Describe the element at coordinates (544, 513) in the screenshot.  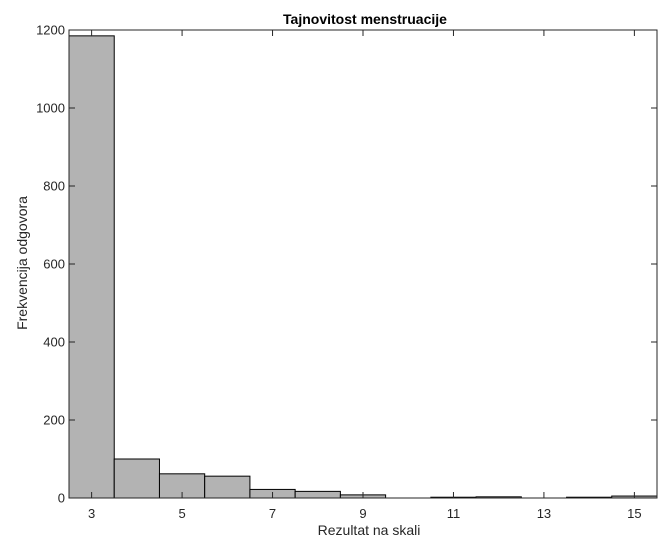
I see `x-tick-label: 13` at that location.